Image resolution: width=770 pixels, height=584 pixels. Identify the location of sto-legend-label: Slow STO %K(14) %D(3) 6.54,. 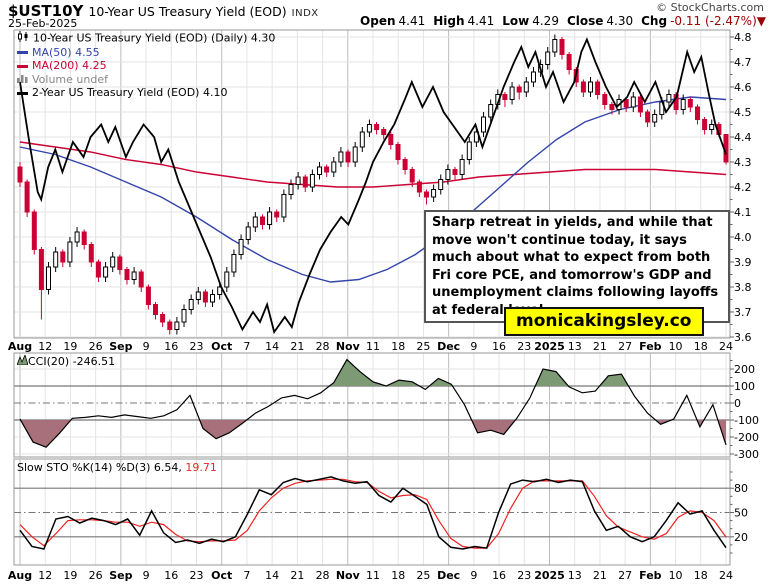
(101, 467).